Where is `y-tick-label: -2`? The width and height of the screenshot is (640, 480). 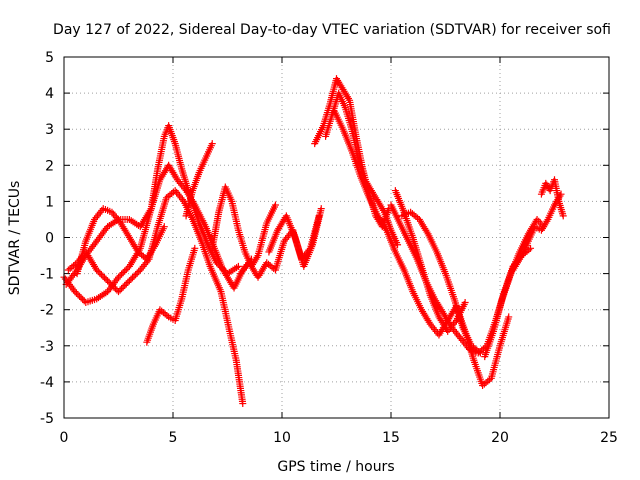 y-tick-label: -2 is located at coordinates (47, 311).